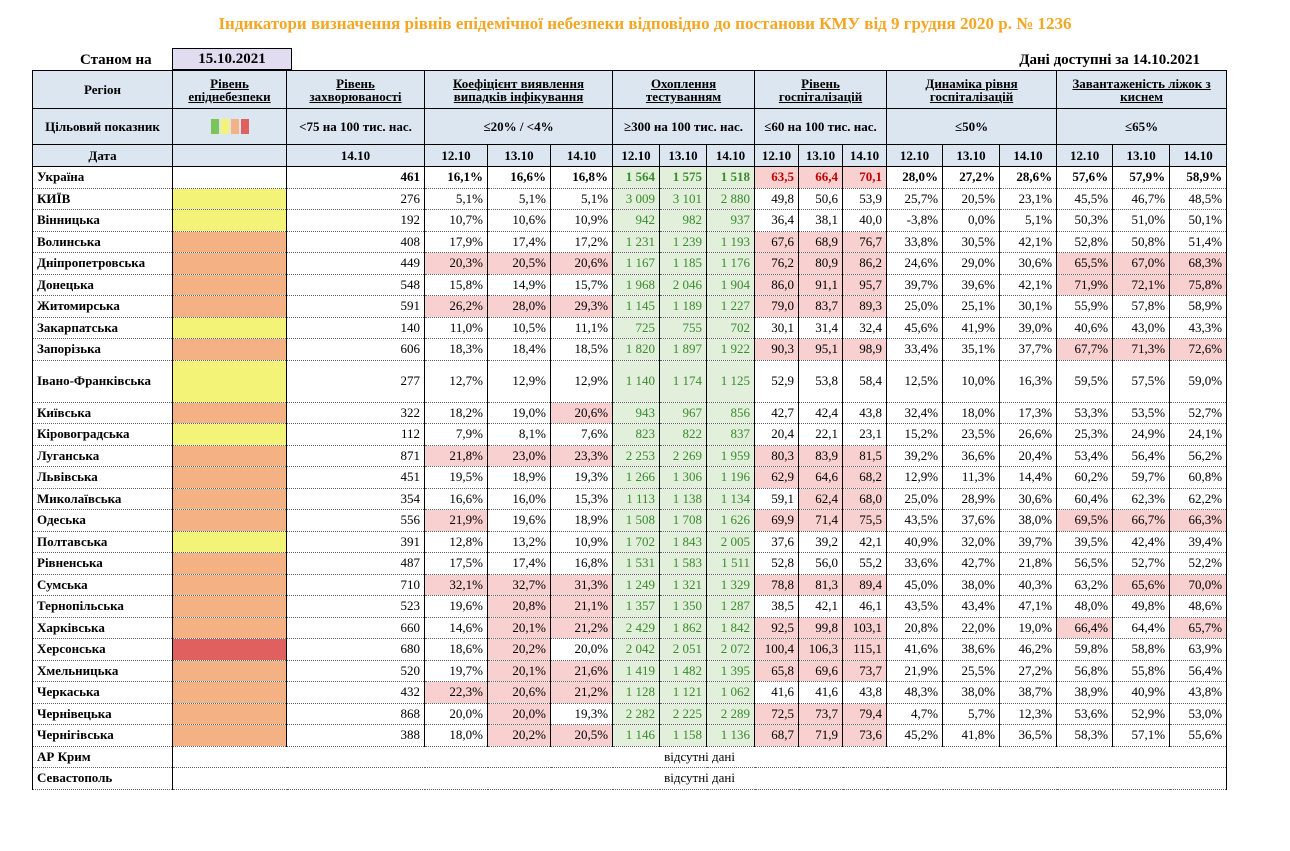 Image resolution: width=1290 pixels, height=851 pixels. What do you see at coordinates (731, 263) in the screenshot?
I see `testing-value: 1 176` at bounding box center [731, 263].